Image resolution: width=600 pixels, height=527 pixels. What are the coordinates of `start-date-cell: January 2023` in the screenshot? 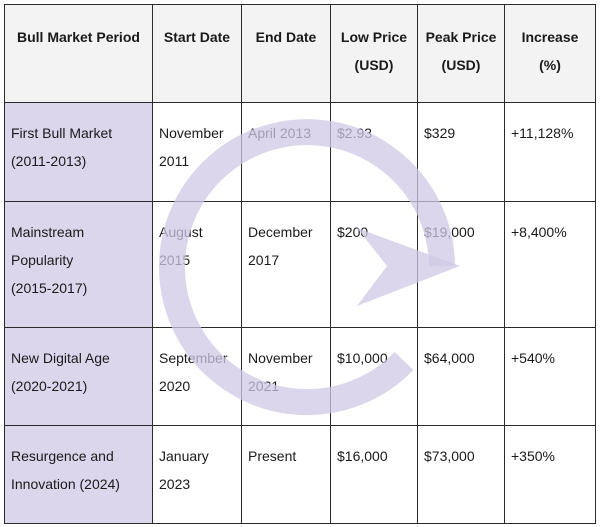 It's located at (197, 474).